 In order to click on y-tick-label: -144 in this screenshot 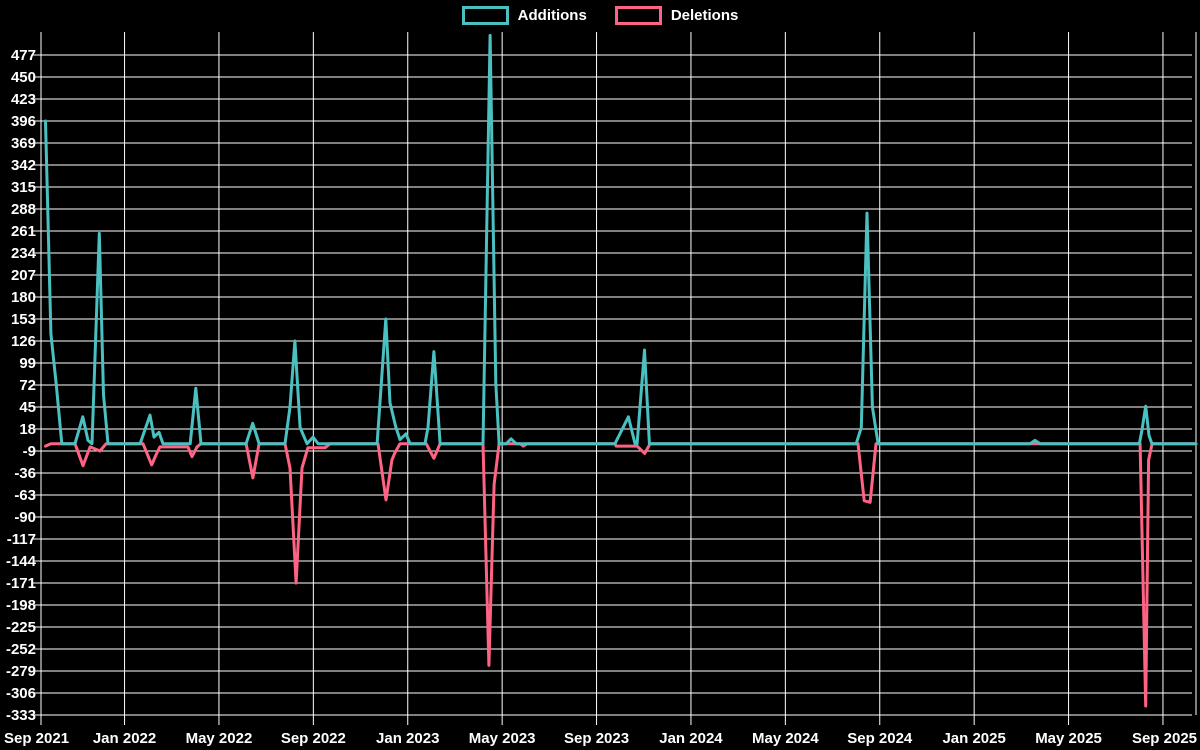, I will do `click(21, 561)`.